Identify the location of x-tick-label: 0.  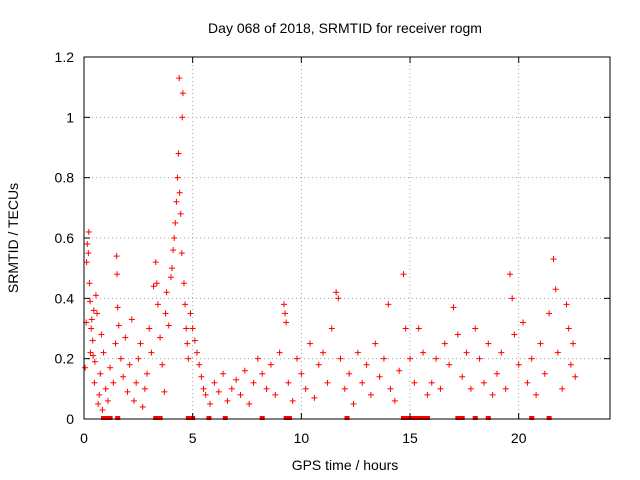
(84, 438).